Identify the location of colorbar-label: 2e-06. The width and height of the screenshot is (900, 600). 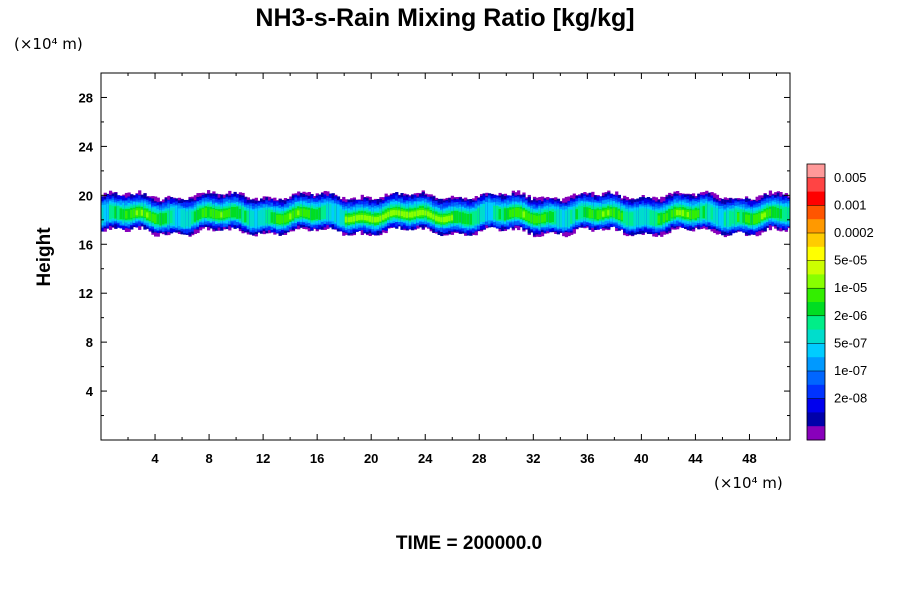
(850, 315).